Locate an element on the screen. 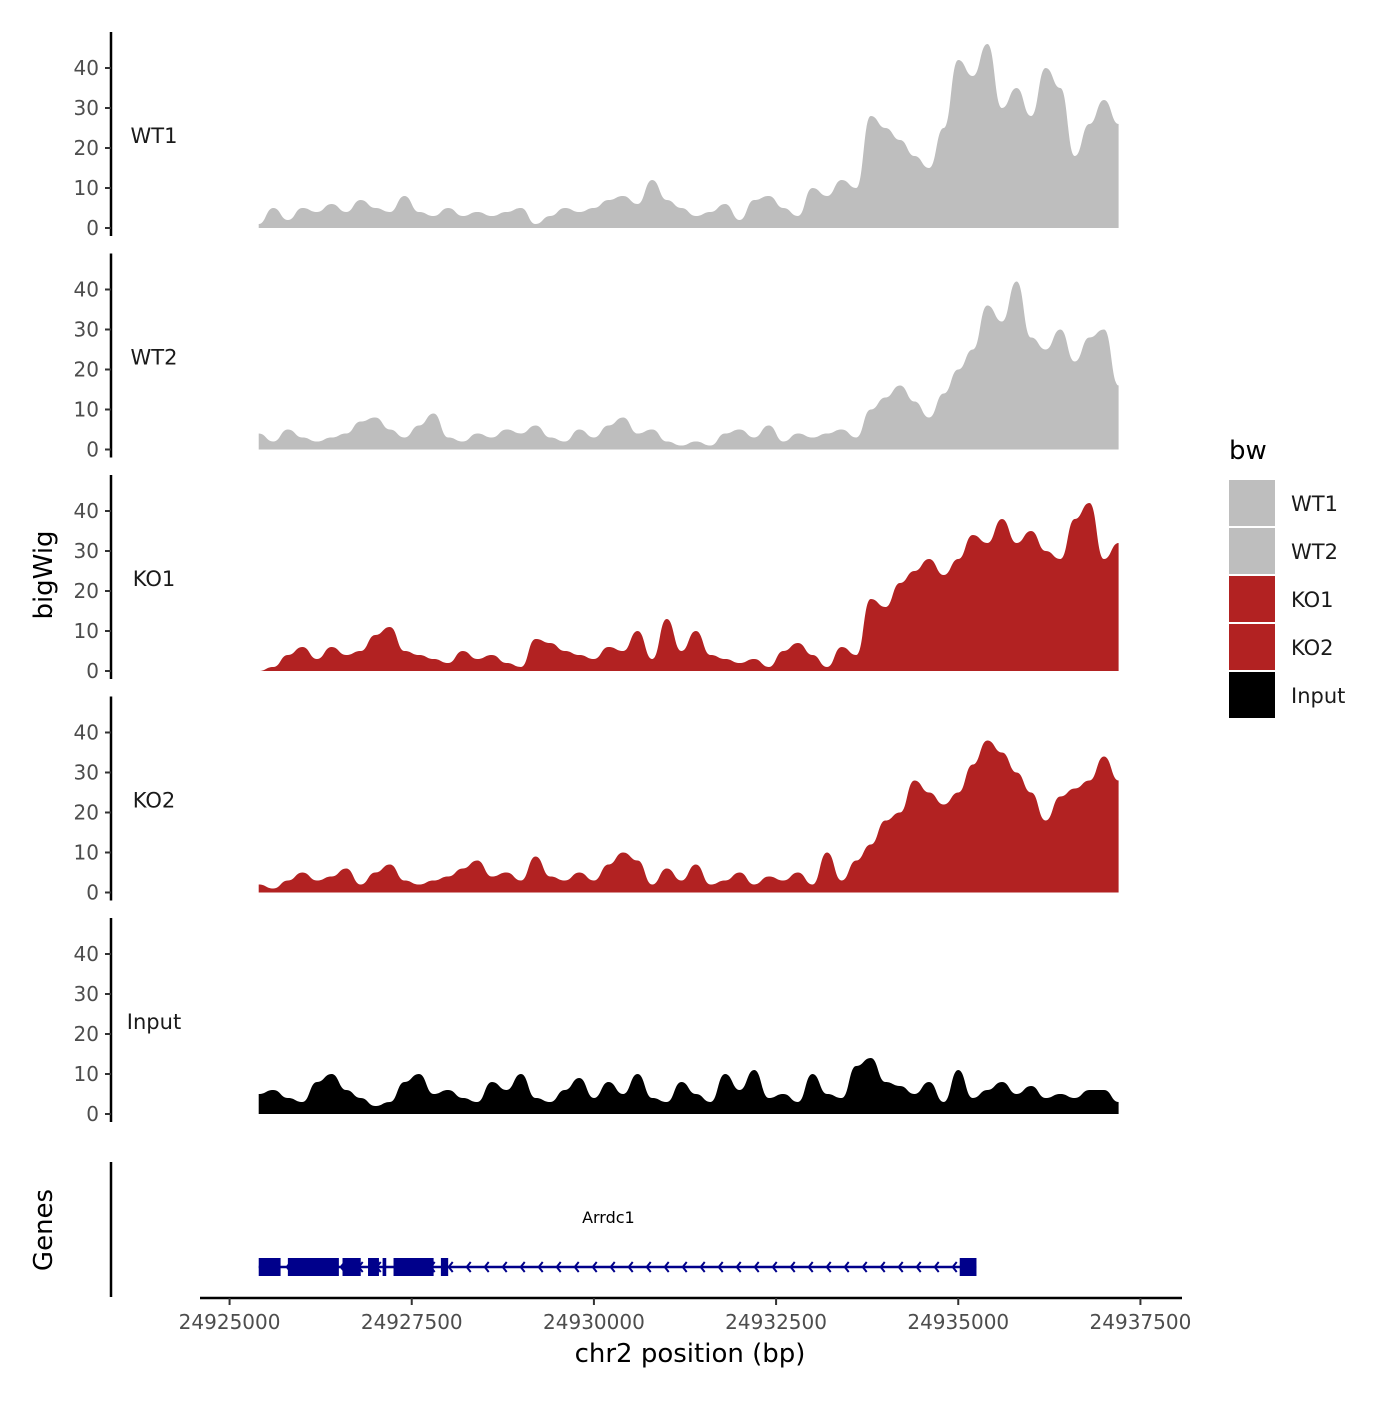  track-wt2: 0 10 20 30 40 WT2 is located at coordinates (596, 357).